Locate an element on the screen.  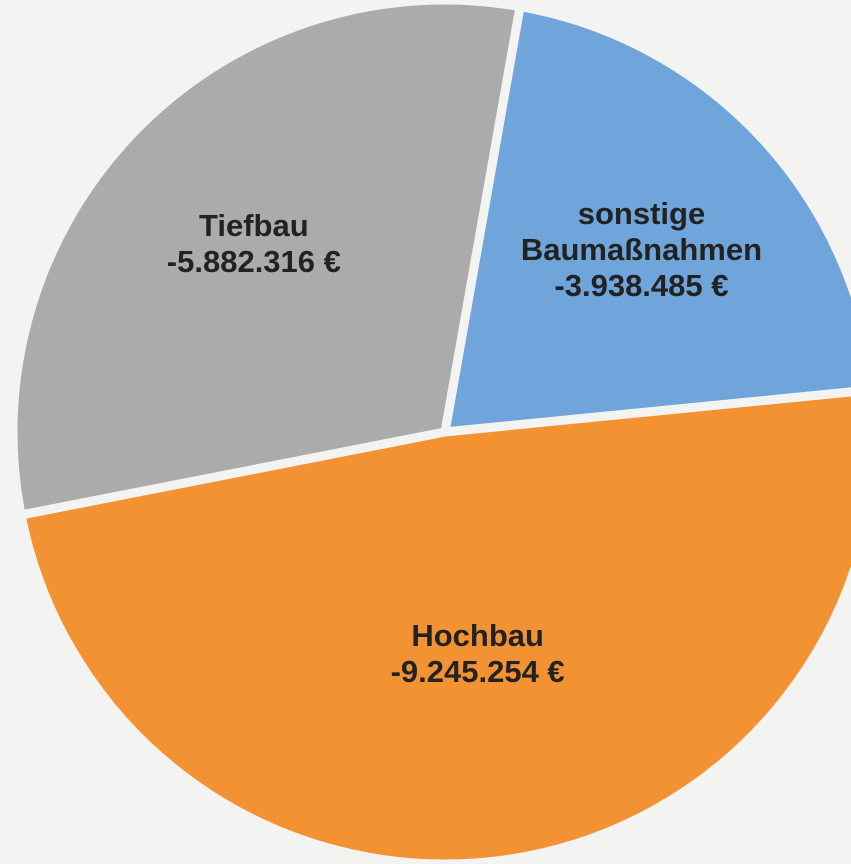
slice-label: sonstige Baumaßnahmen -3.938.485 € is located at coordinates (641, 250).